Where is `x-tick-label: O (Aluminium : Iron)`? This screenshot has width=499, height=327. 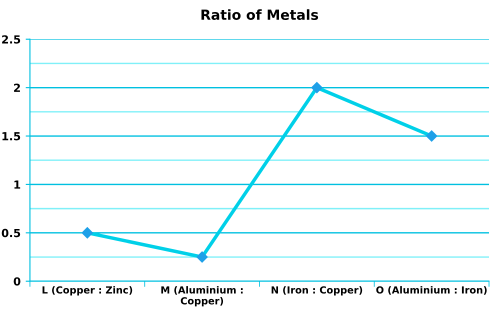
x-tick-label: O (Aluminium : Iron) is located at coordinates (431, 290).